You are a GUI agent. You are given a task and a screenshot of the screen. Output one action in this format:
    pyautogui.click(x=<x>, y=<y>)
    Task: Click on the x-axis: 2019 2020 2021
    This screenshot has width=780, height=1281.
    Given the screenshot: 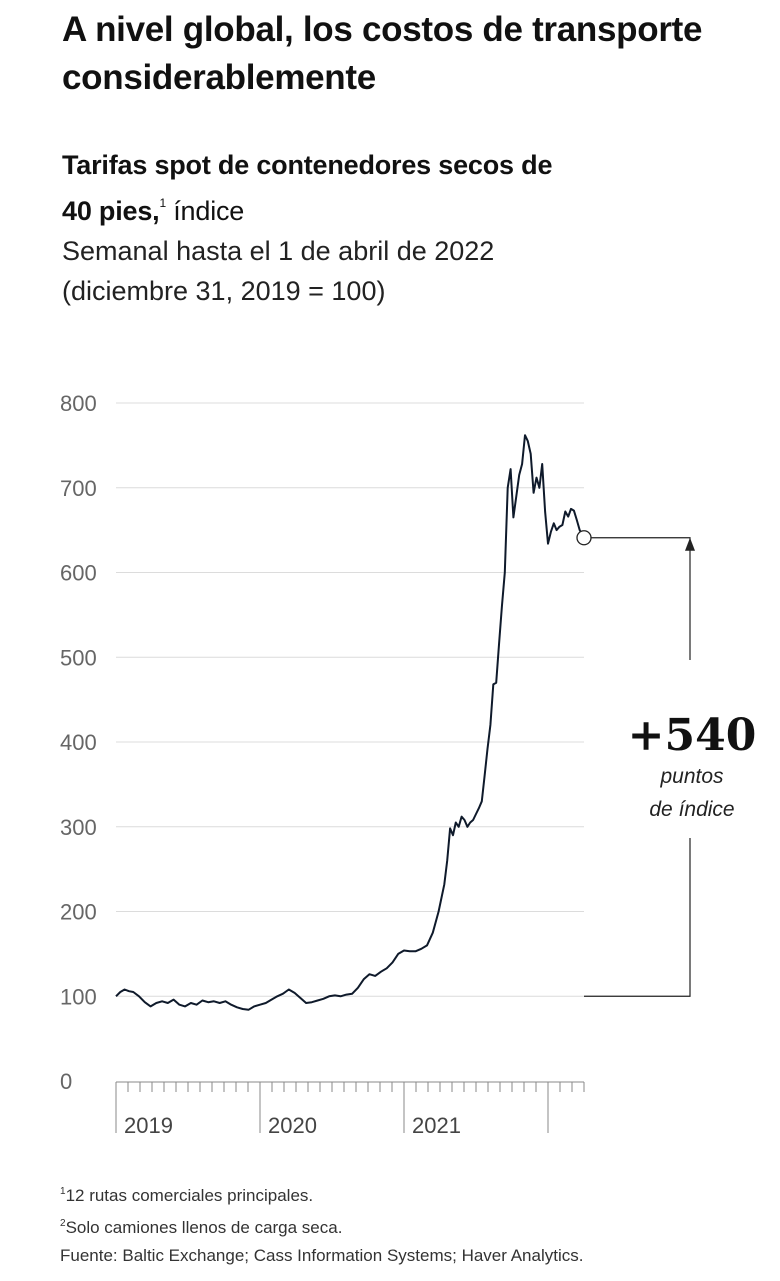 What is the action you would take?
    pyautogui.click(x=350, y=1109)
    